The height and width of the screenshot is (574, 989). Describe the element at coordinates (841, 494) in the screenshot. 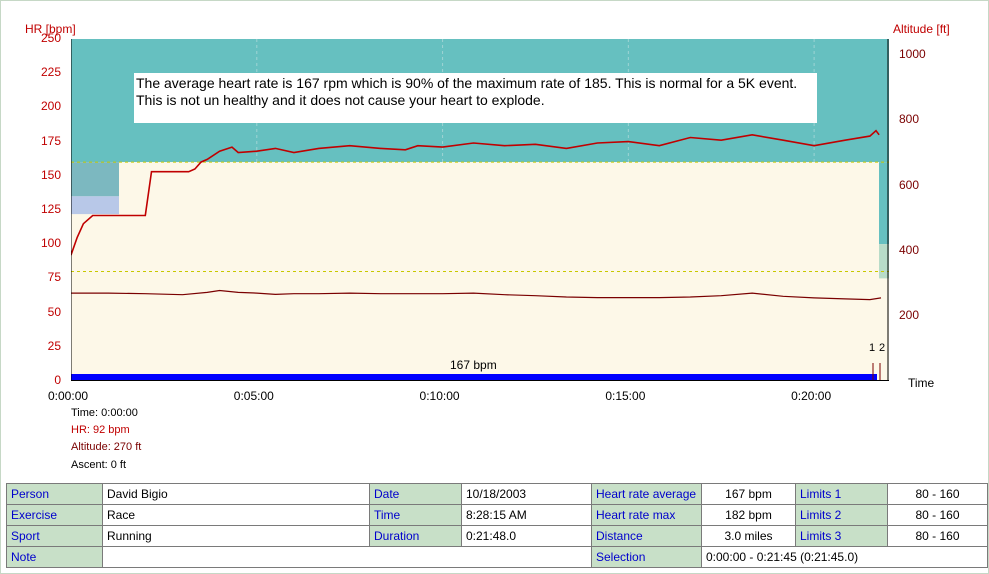

I see `limits1-label: Limits 1` at that location.